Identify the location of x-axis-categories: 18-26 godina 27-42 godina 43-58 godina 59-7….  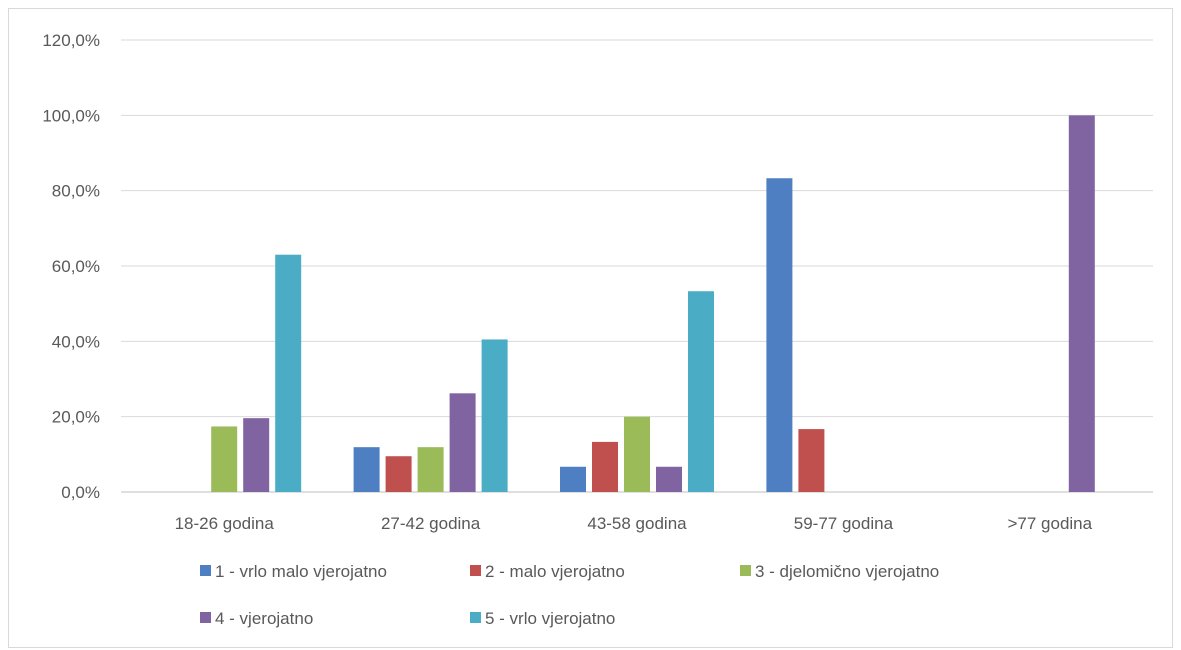
(634, 523).